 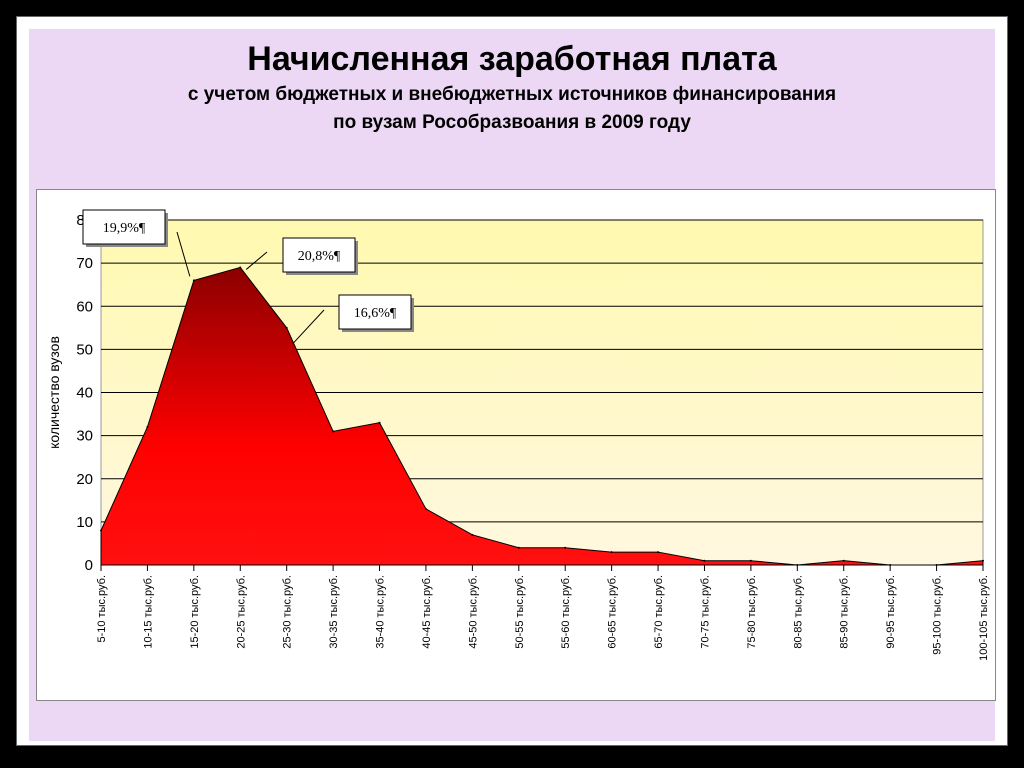 I want to click on x-tick-label-2: 15-20 тыс.руб., so click(x=195, y=612).